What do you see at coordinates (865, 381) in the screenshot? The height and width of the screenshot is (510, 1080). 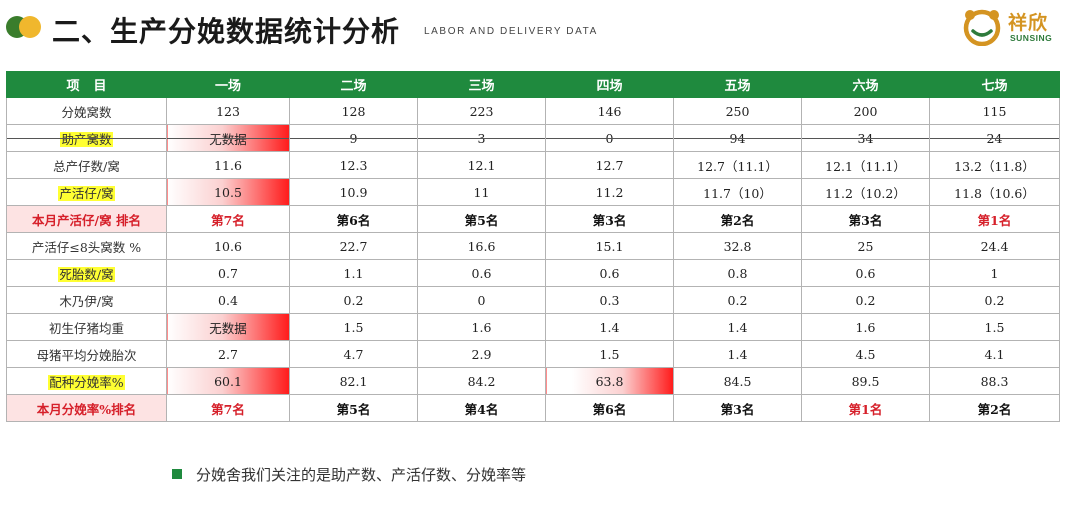 I see `table-cell: 89.5` at bounding box center [865, 381].